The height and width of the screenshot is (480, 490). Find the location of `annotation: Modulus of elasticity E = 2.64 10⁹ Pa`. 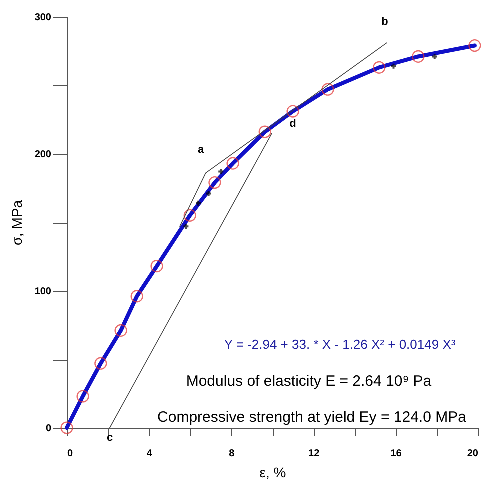

annotation: Modulus of elasticity E = 2.64 10⁹ Pa is located at coordinates (309, 381).